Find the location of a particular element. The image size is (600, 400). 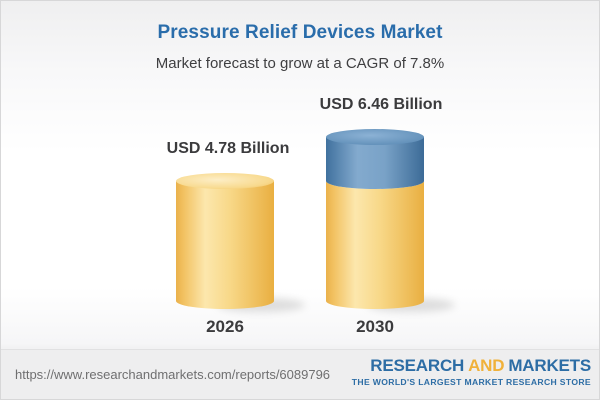

value-label-2026: USD 4.78 Billion is located at coordinates (228, 148).